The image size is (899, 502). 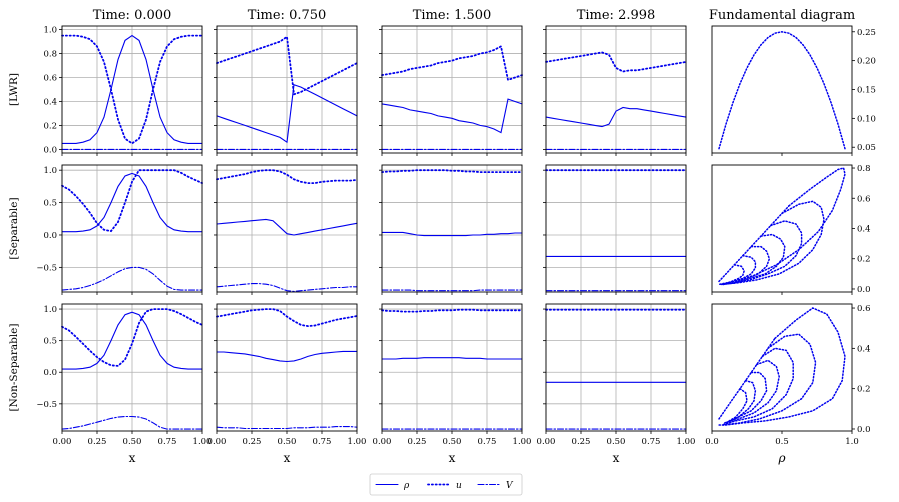 I want to click on panel-r2-c4-xtick-label-2: 1.0, so click(x=852, y=442).